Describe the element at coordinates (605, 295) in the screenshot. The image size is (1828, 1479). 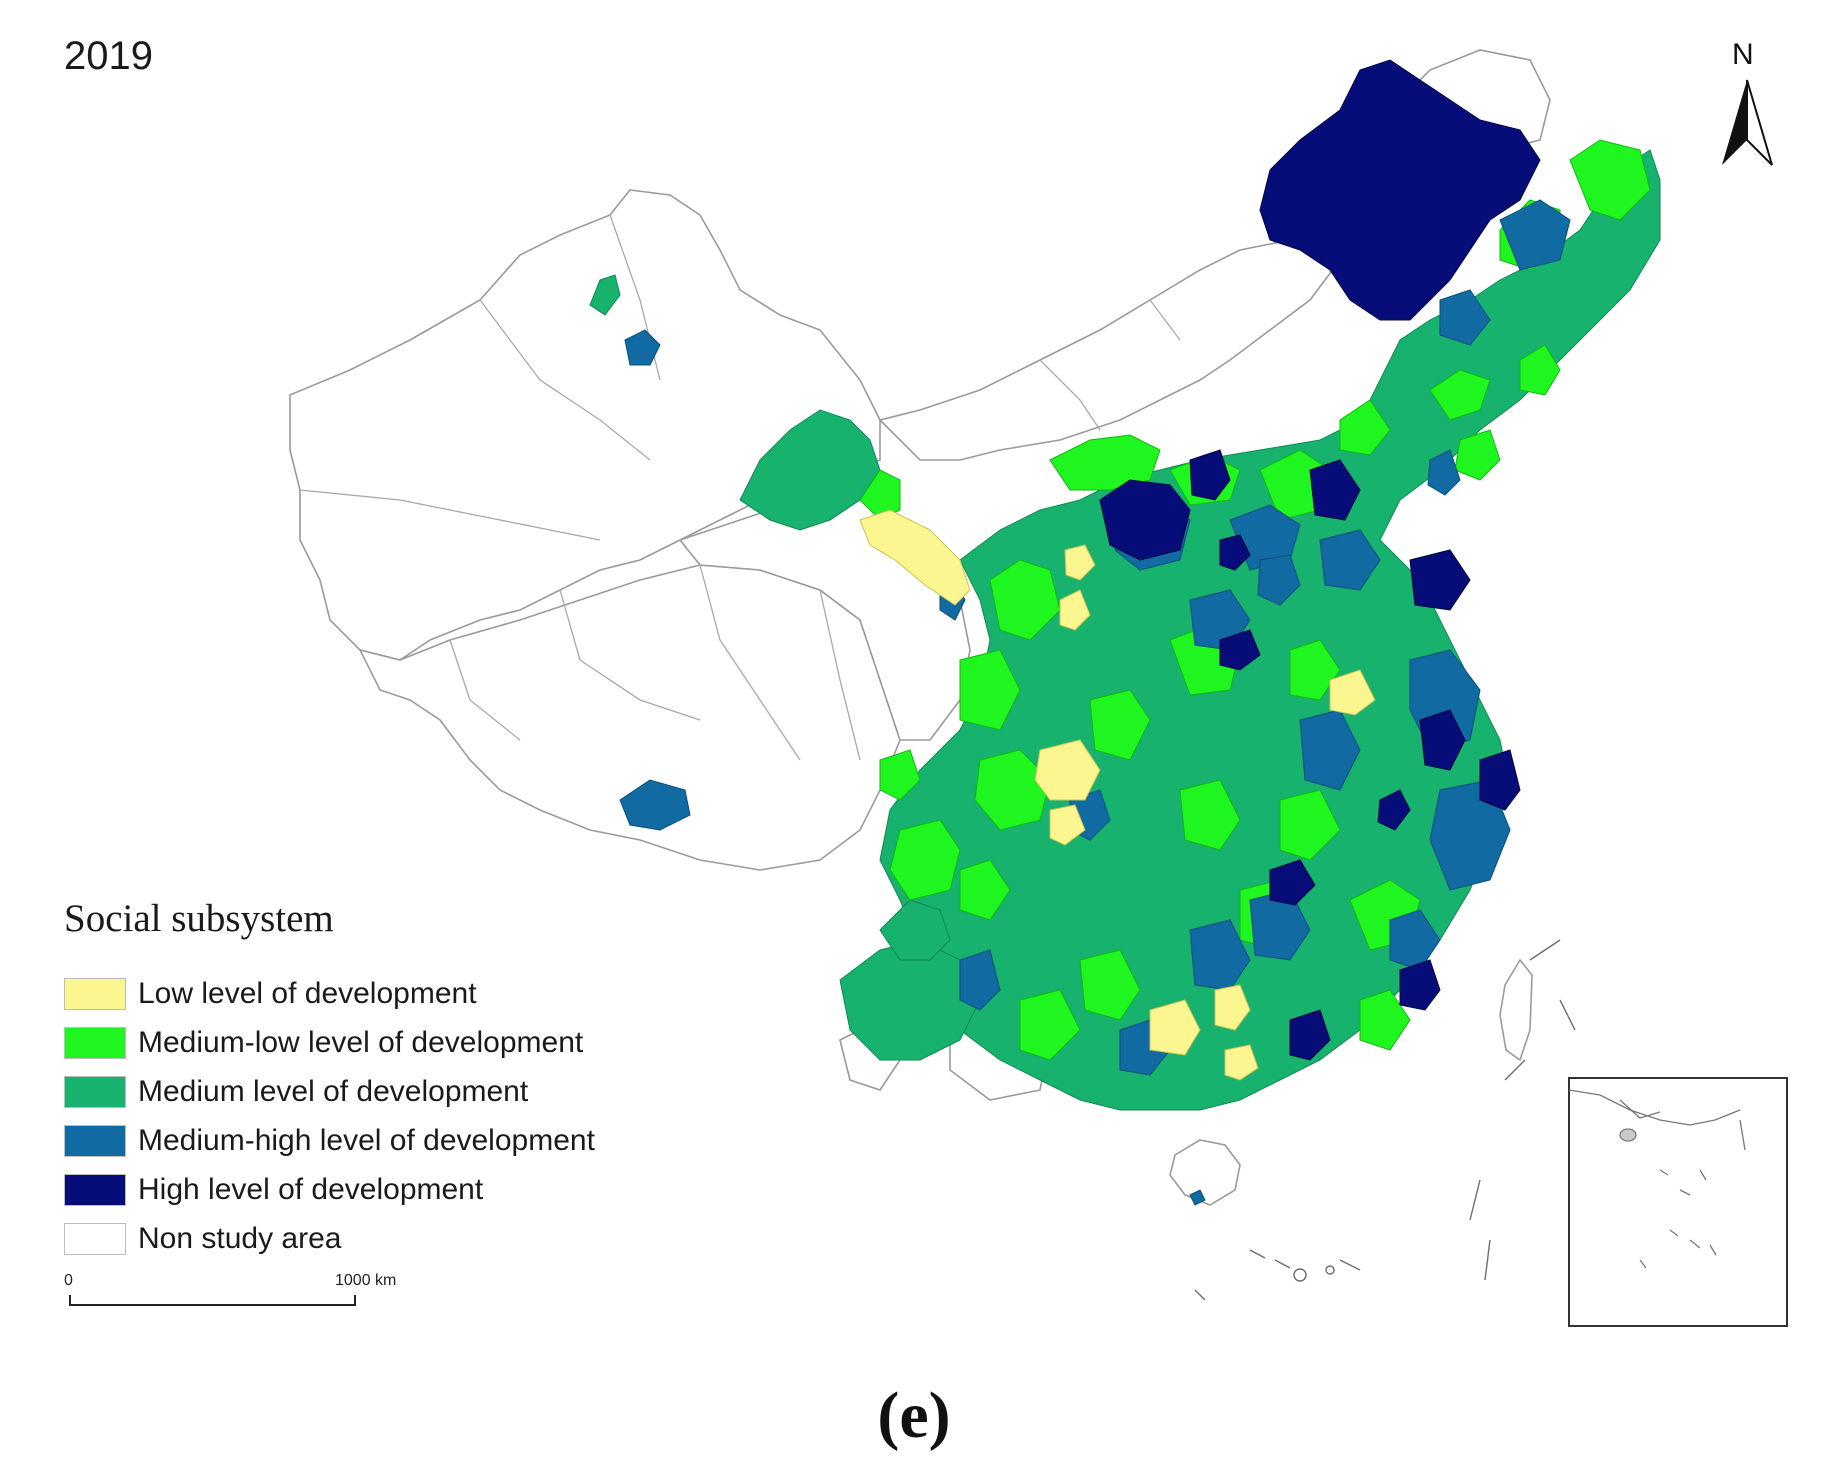
I see `xinjiang-north-strip` at that location.